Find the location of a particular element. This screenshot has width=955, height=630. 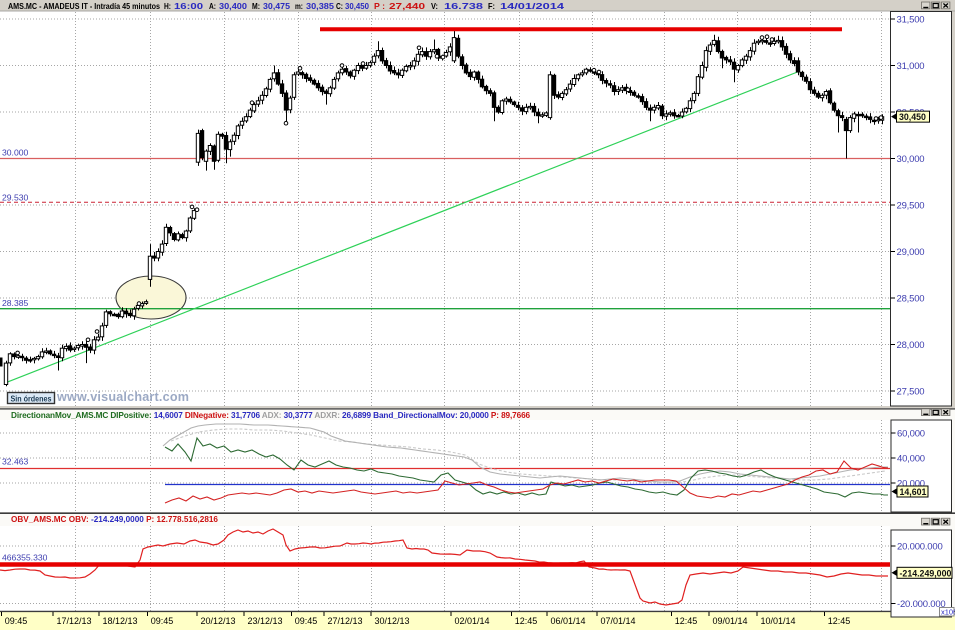

svg-text: 27/12/13 is located at coordinates (344, 621).